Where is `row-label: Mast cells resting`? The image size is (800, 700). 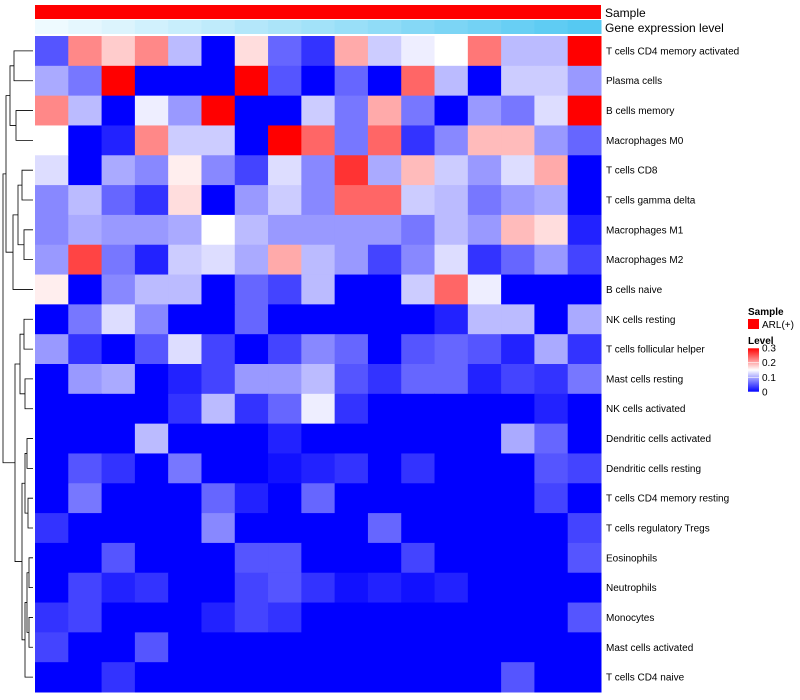 row-label: Mast cells resting is located at coordinates (644, 379).